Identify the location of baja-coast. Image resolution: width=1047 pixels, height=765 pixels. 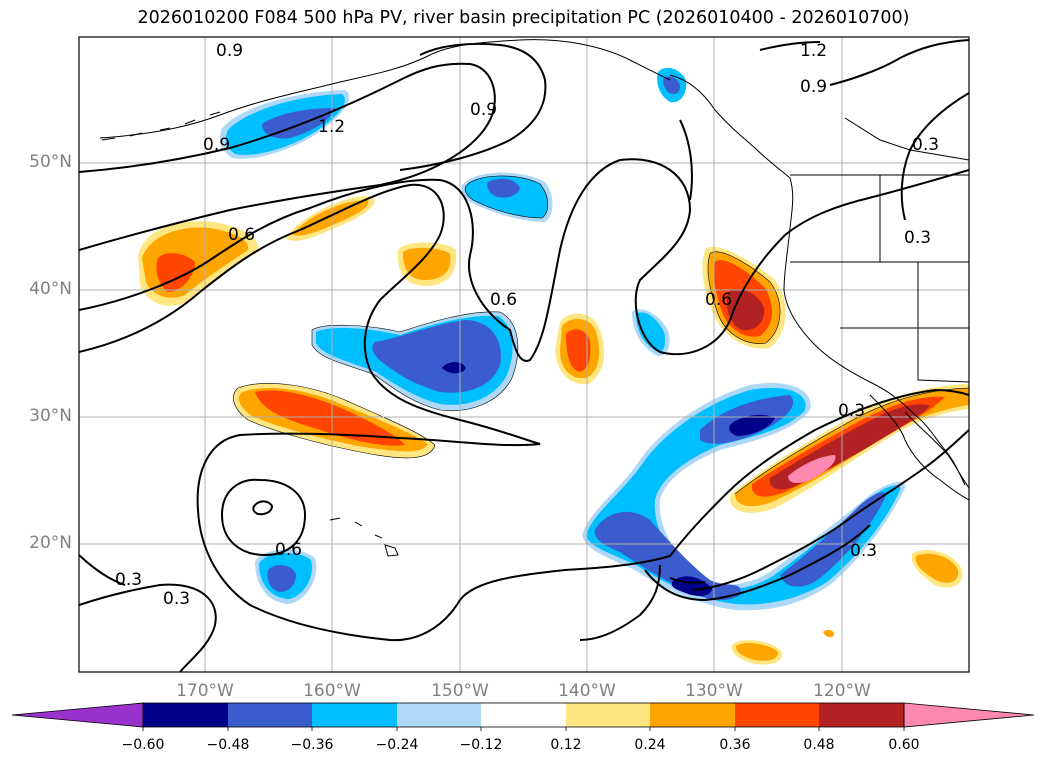
(919, 447).